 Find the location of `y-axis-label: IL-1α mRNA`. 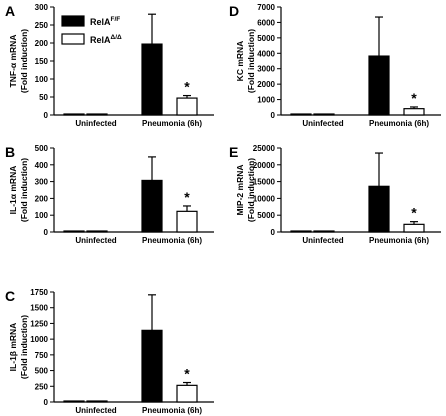

y-axis-label: IL-1α mRNA is located at coordinates (13, 190).